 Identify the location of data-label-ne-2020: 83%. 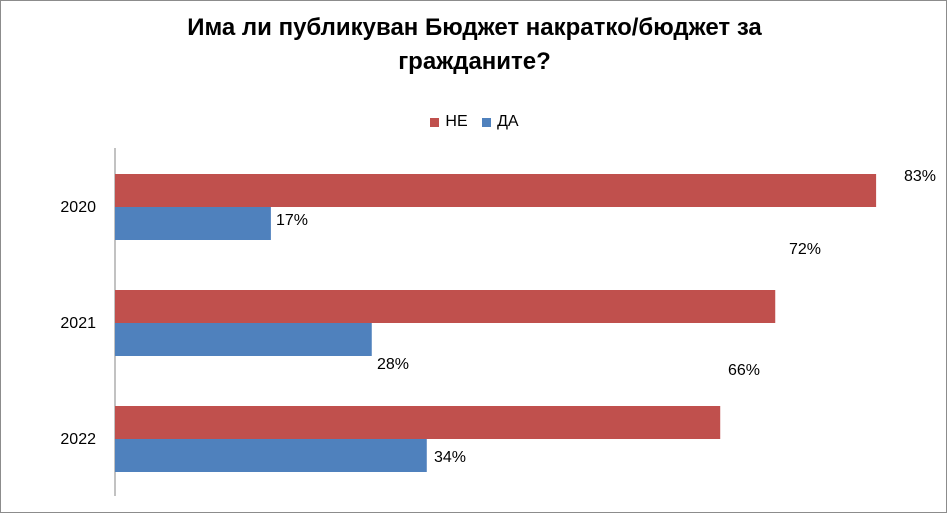
(920, 176).